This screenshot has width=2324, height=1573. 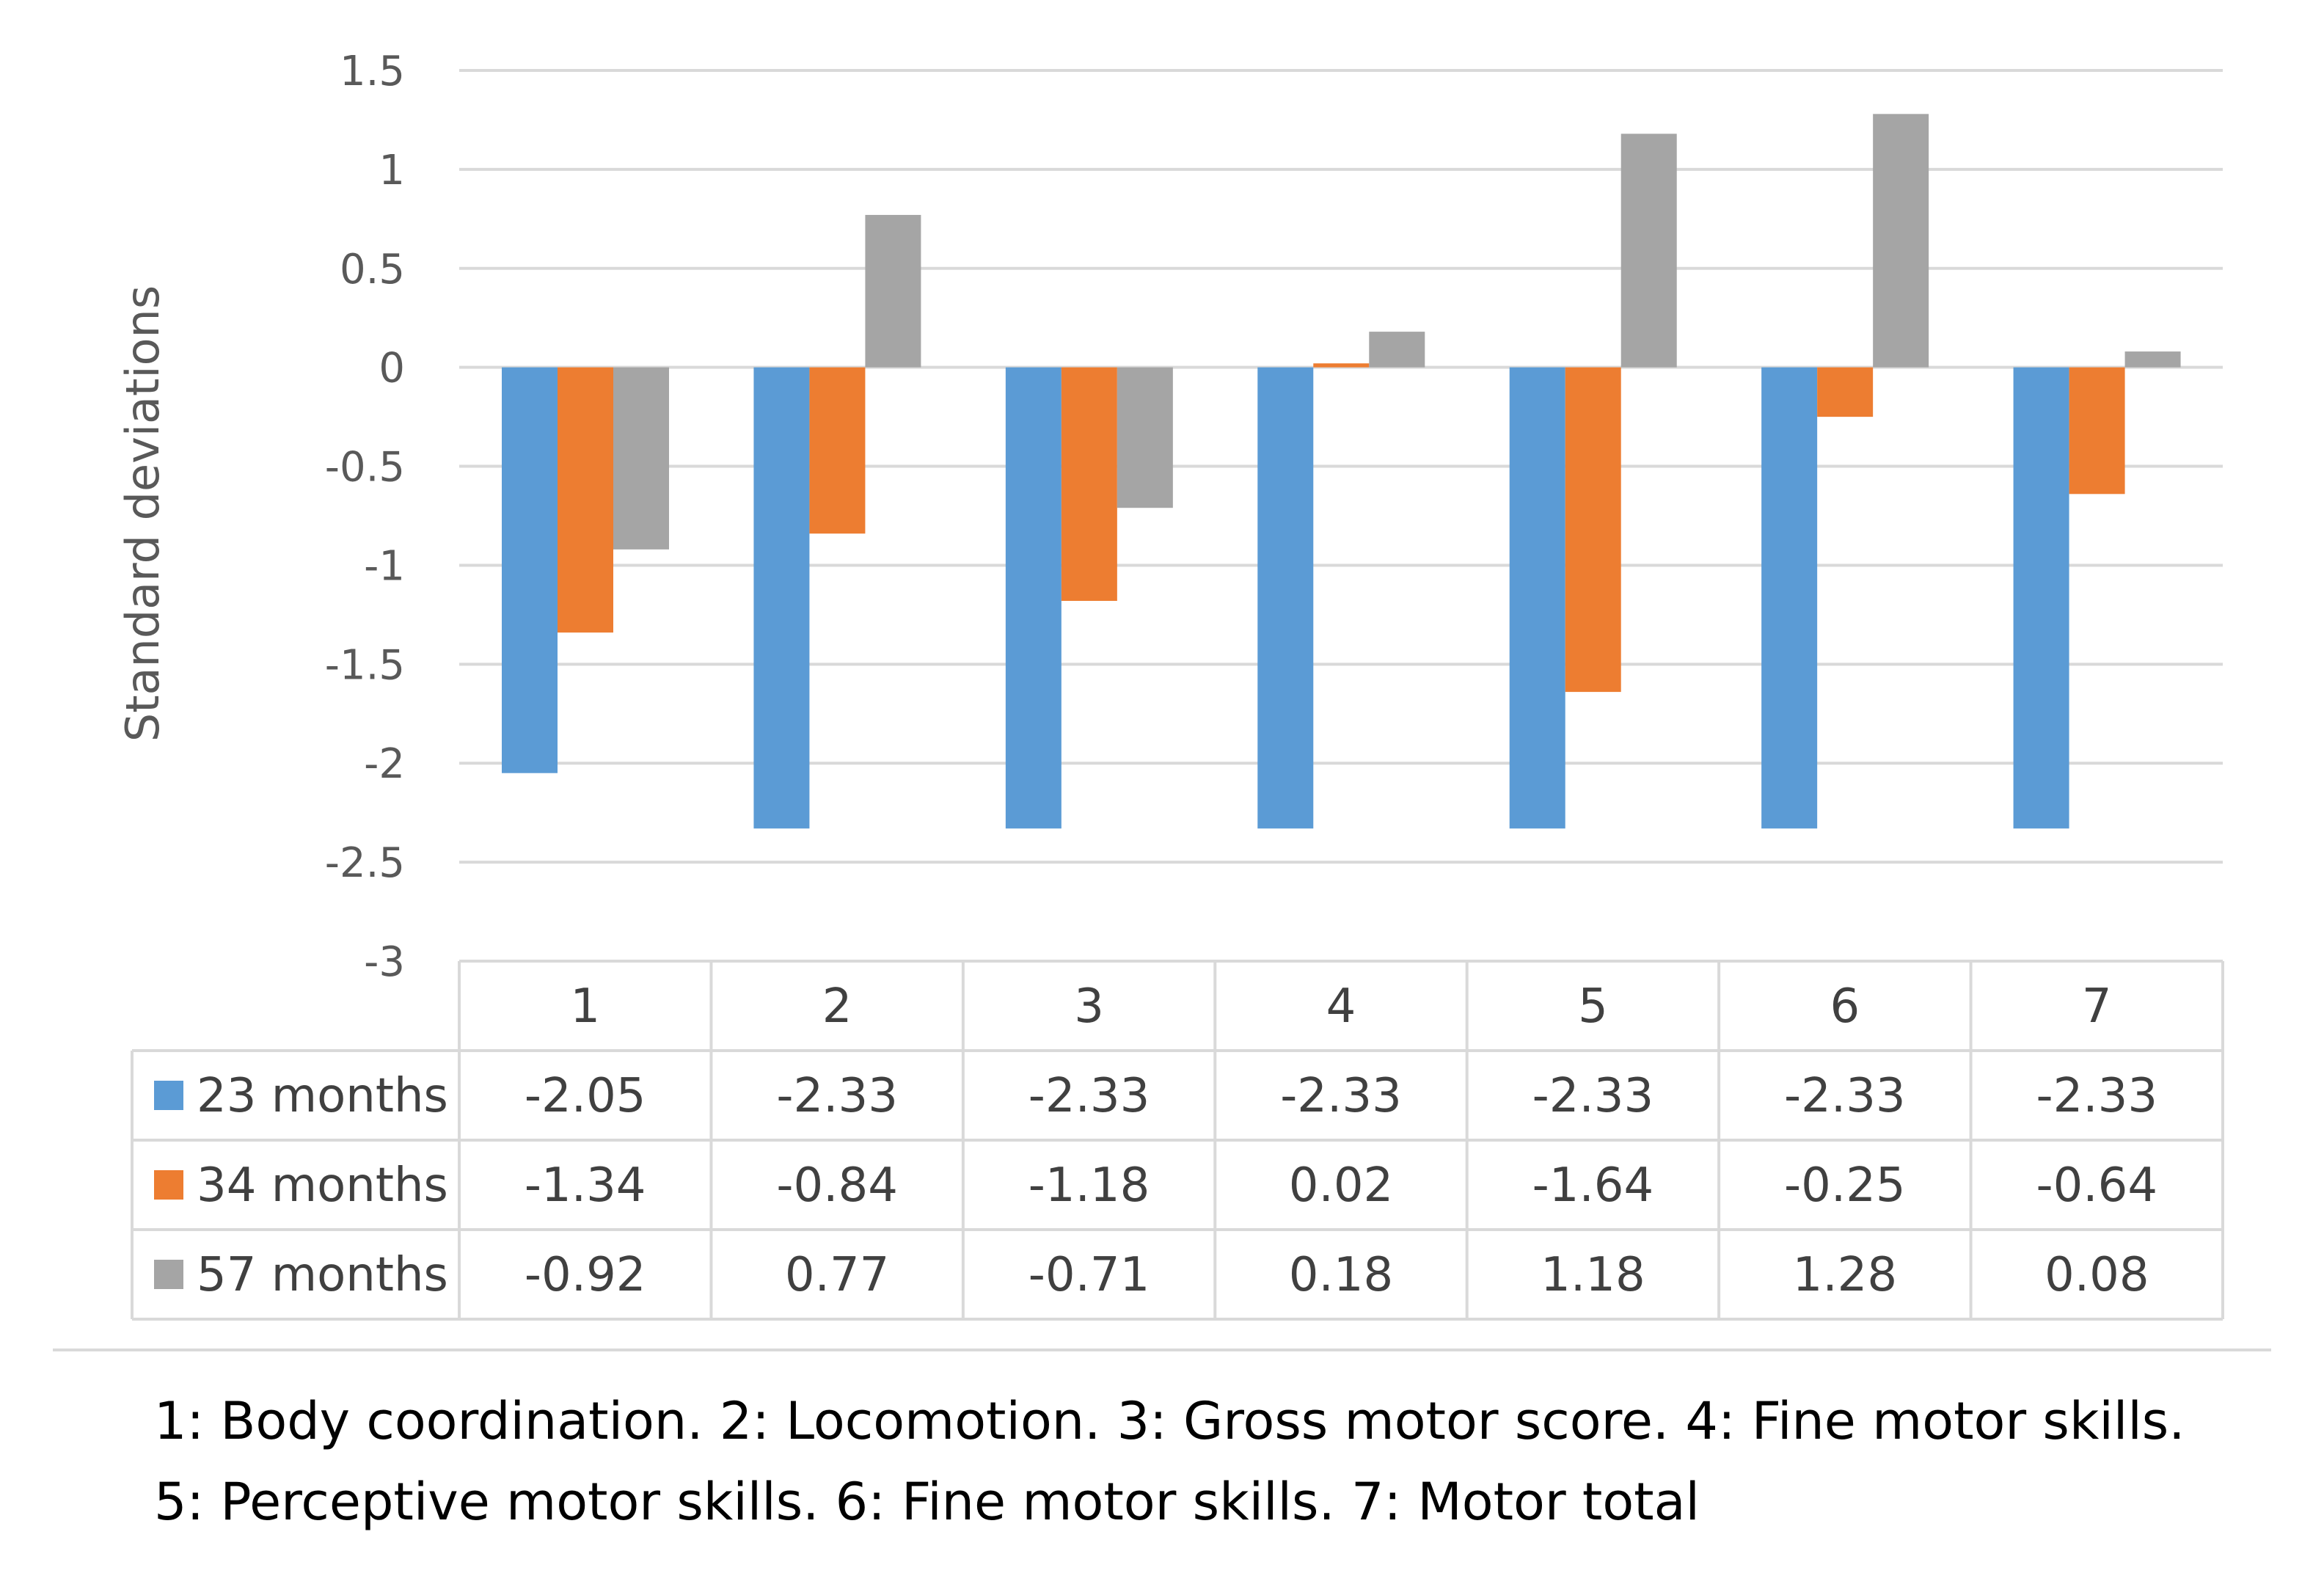 What do you see at coordinates (365, 665) in the screenshot?
I see `y-tick-label: -1.5` at bounding box center [365, 665].